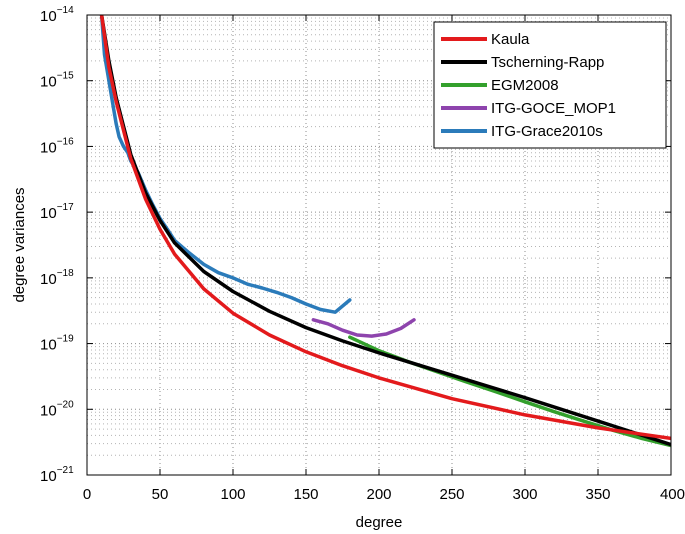  What do you see at coordinates (232, 494) in the screenshot?
I see `x-tick-label: 100` at bounding box center [232, 494].